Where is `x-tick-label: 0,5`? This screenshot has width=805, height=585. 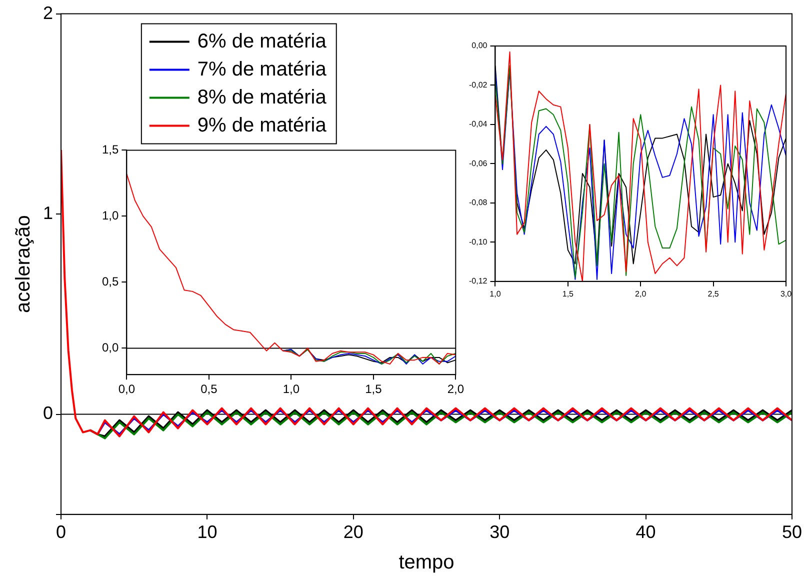
x-tick-label: 0,5 is located at coordinates (209, 389).